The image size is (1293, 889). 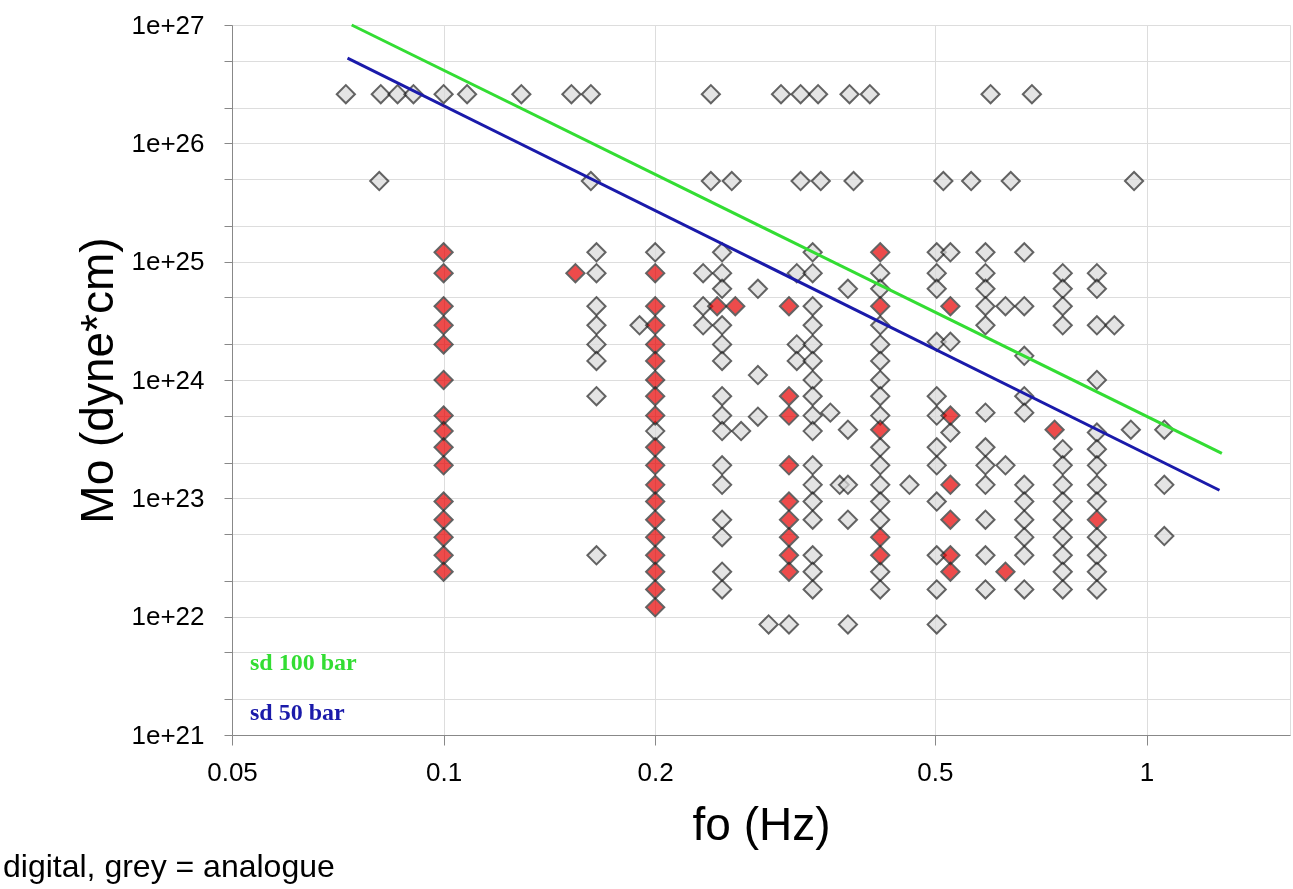 What do you see at coordinates (168, 734) in the screenshot?
I see `y-tick-label: 1e+21` at bounding box center [168, 734].